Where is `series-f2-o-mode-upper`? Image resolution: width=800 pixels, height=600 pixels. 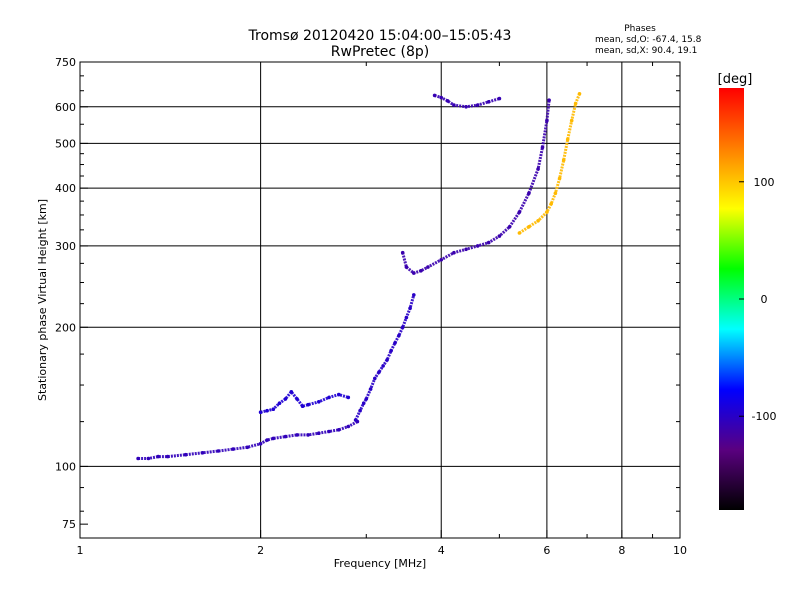 series-f2-o-mode-upper is located at coordinates (467, 101).